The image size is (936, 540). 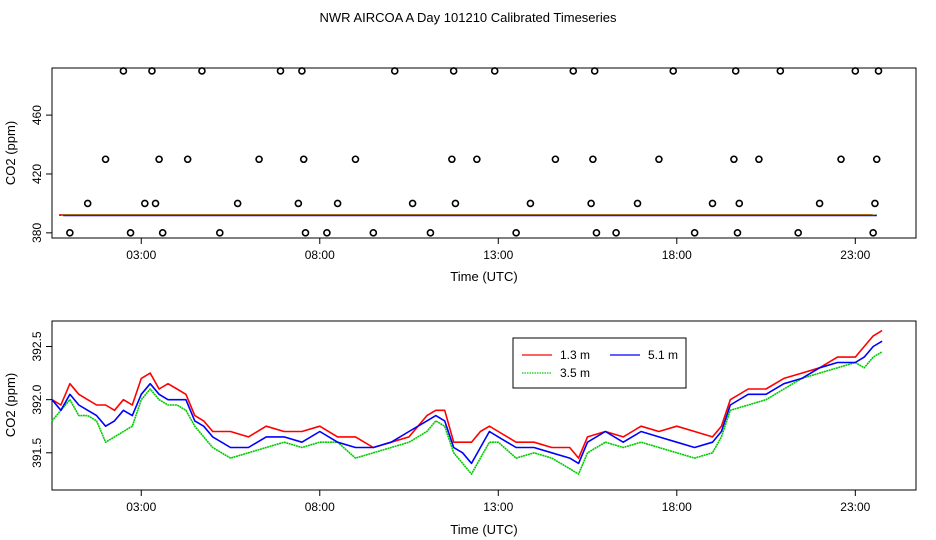 I want to click on bottom-x-tick-label: 23:00, so click(x=855, y=507).